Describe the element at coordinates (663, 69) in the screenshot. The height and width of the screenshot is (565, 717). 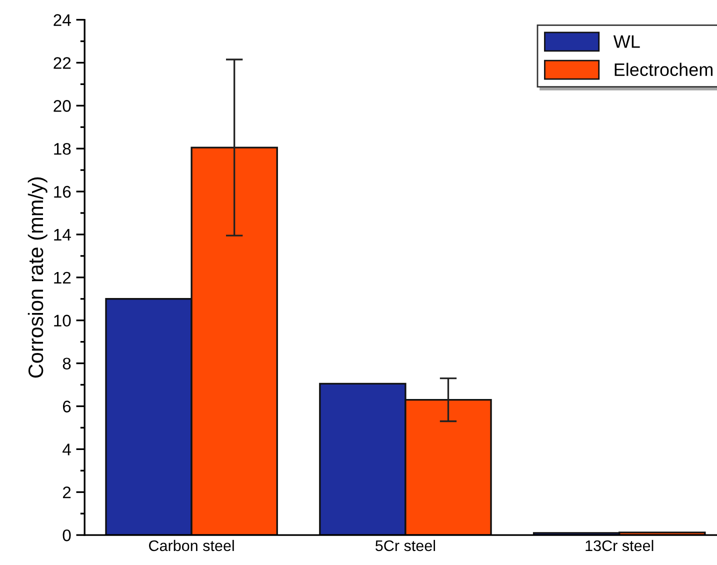
I see `legend-label: Electrochem` at that location.